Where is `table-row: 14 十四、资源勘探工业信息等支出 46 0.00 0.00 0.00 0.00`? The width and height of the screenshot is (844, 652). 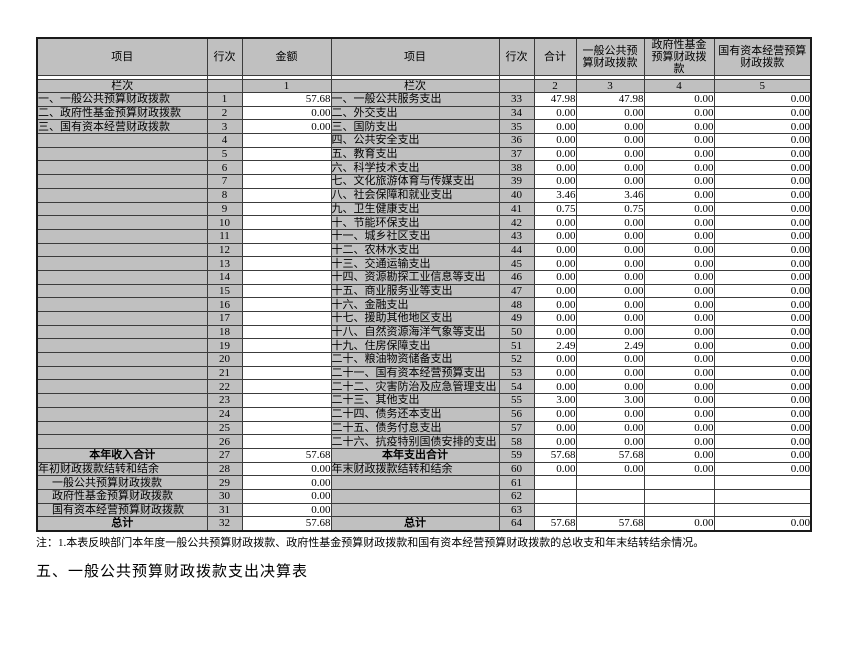 table-row: 14 十四、资源勘探工业信息等支出 46 0.00 0.00 0.00 0.00 is located at coordinates (424, 277).